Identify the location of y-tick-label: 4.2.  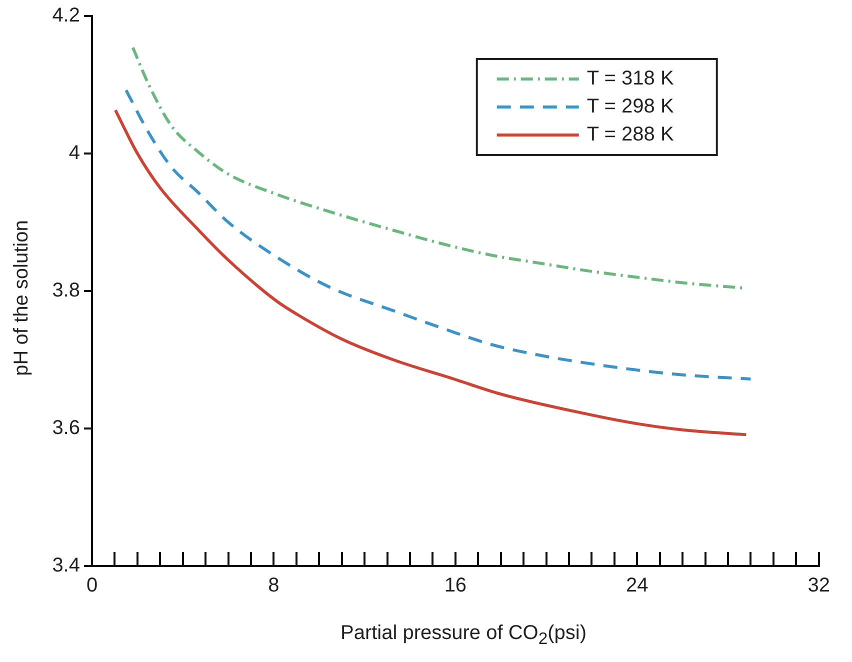
(66, 15).